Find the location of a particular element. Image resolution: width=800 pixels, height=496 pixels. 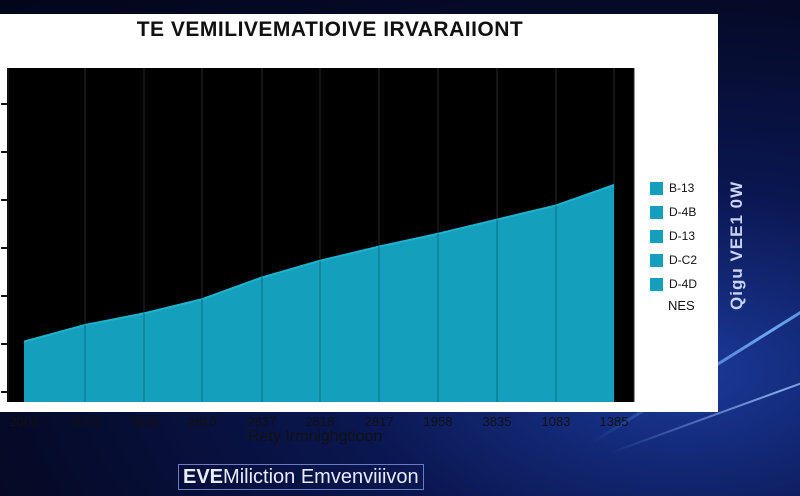

x-axis-label: Rety Irmnighgtioon is located at coordinates (315, 436).